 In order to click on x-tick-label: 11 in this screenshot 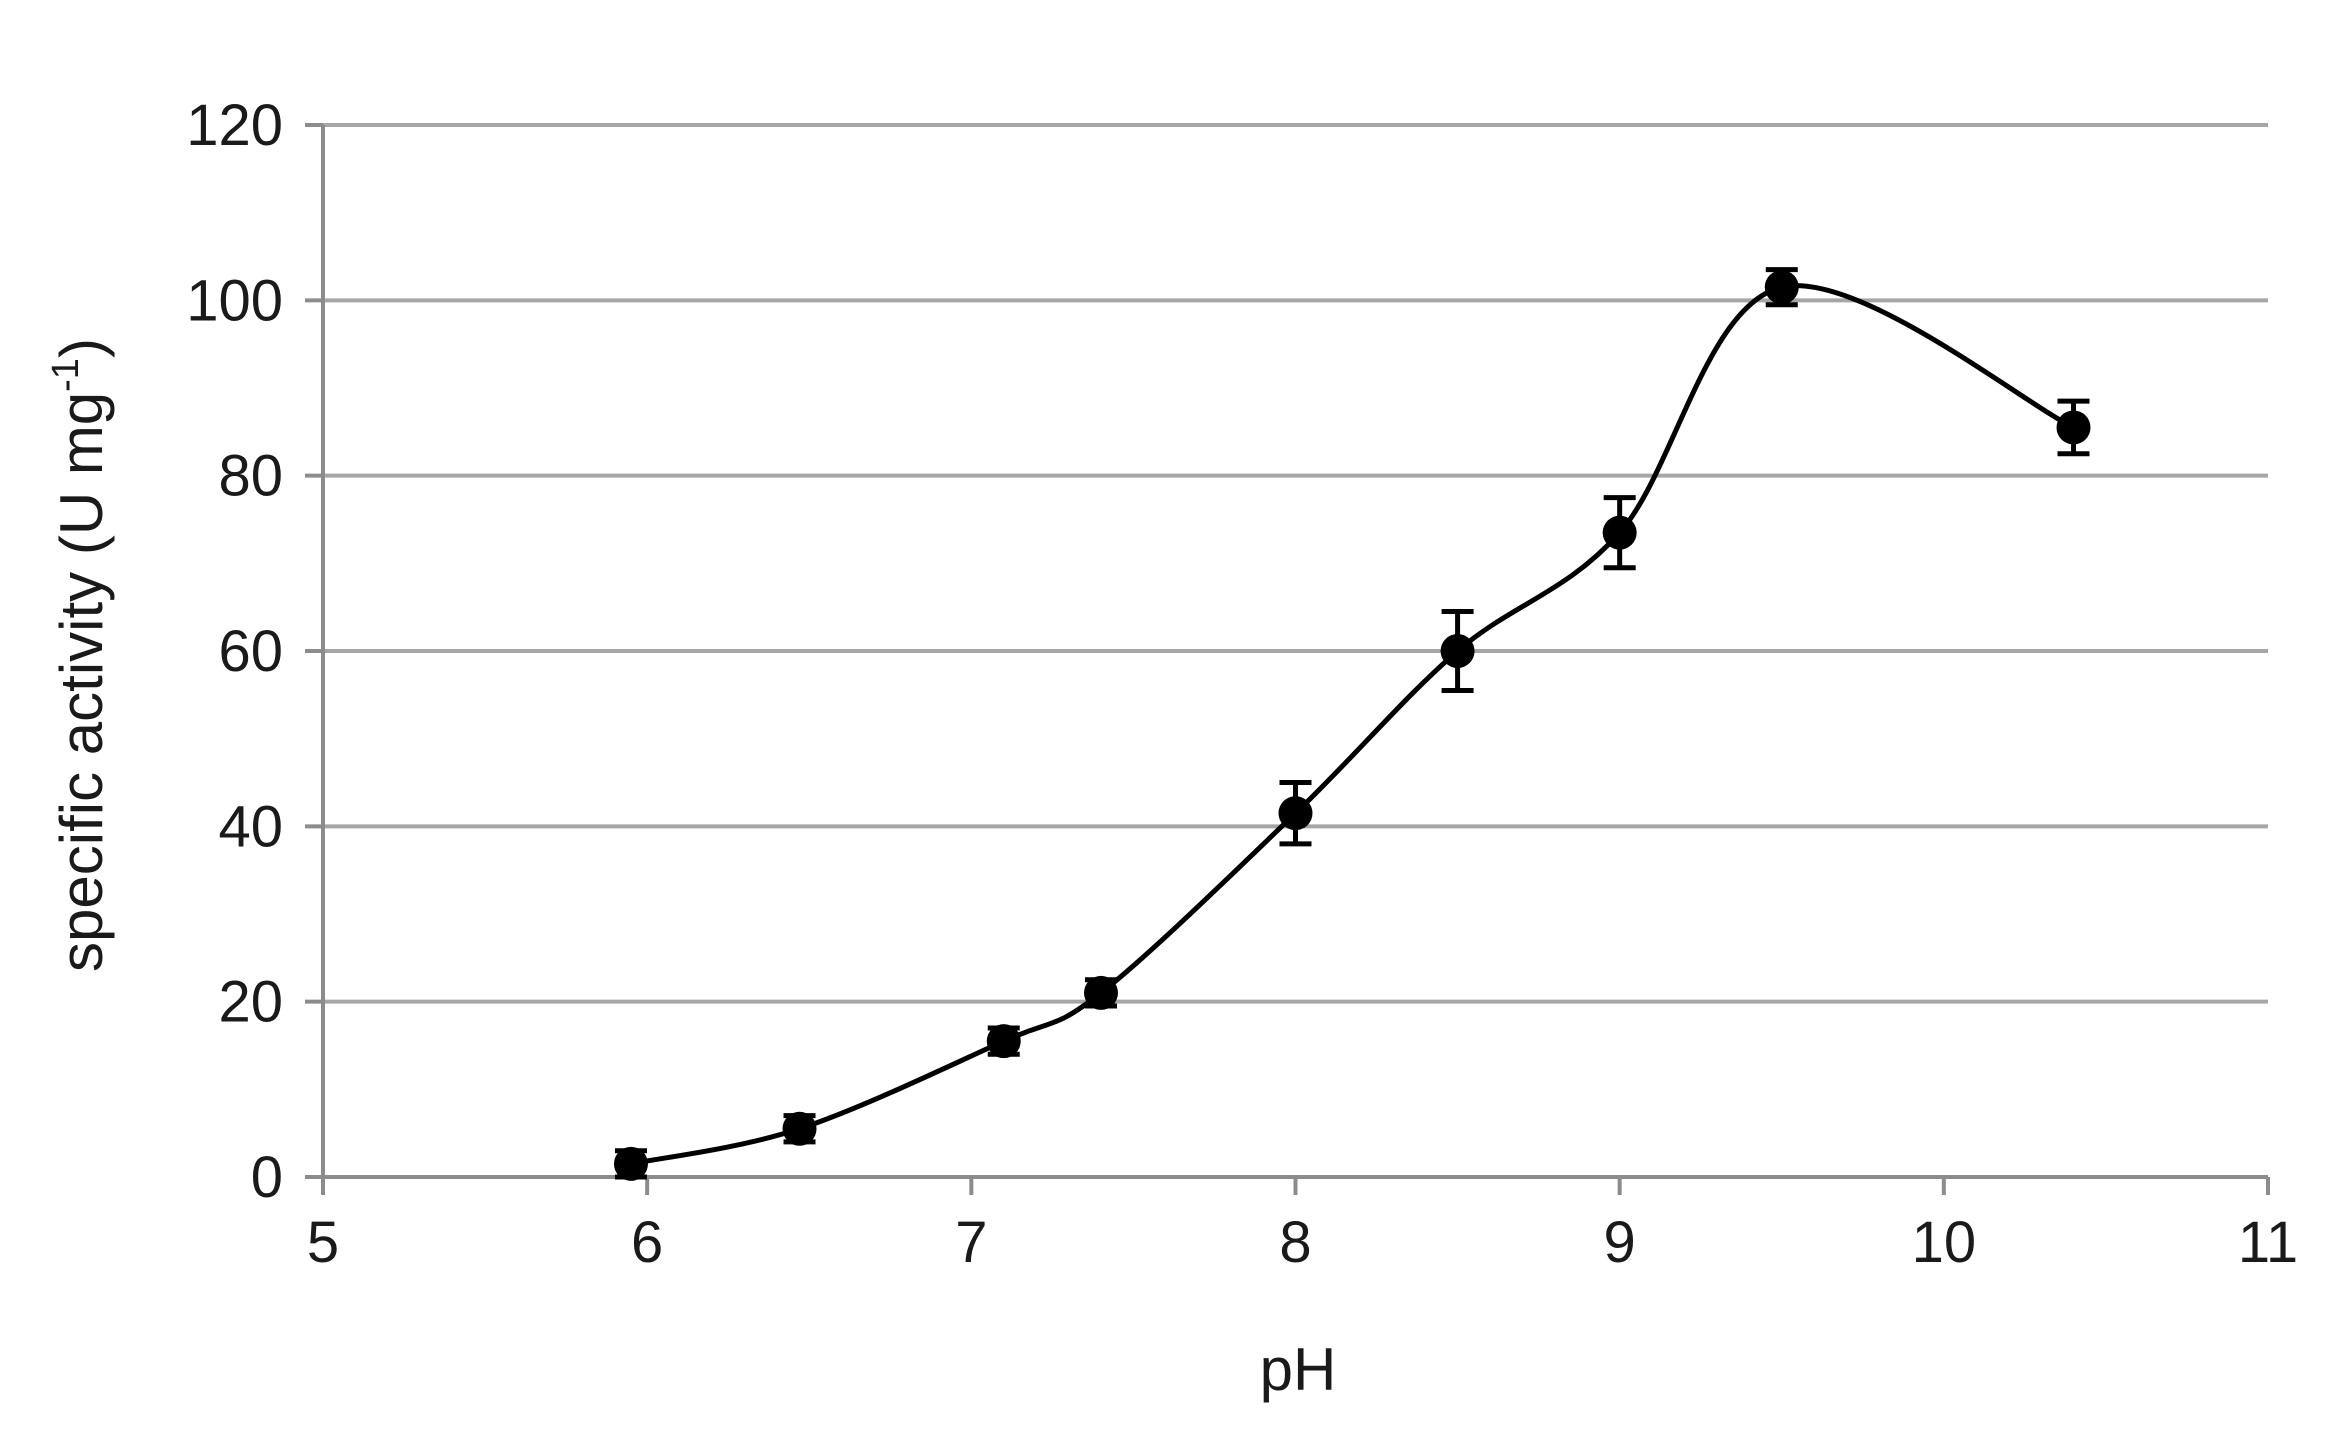, I will do `click(2268, 1242)`.